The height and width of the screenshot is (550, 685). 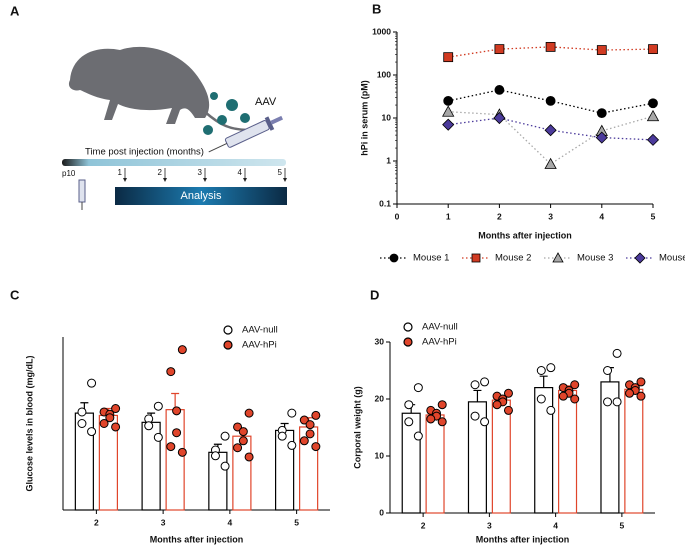 I want to click on analysis-label: Analysis, so click(x=201, y=196).